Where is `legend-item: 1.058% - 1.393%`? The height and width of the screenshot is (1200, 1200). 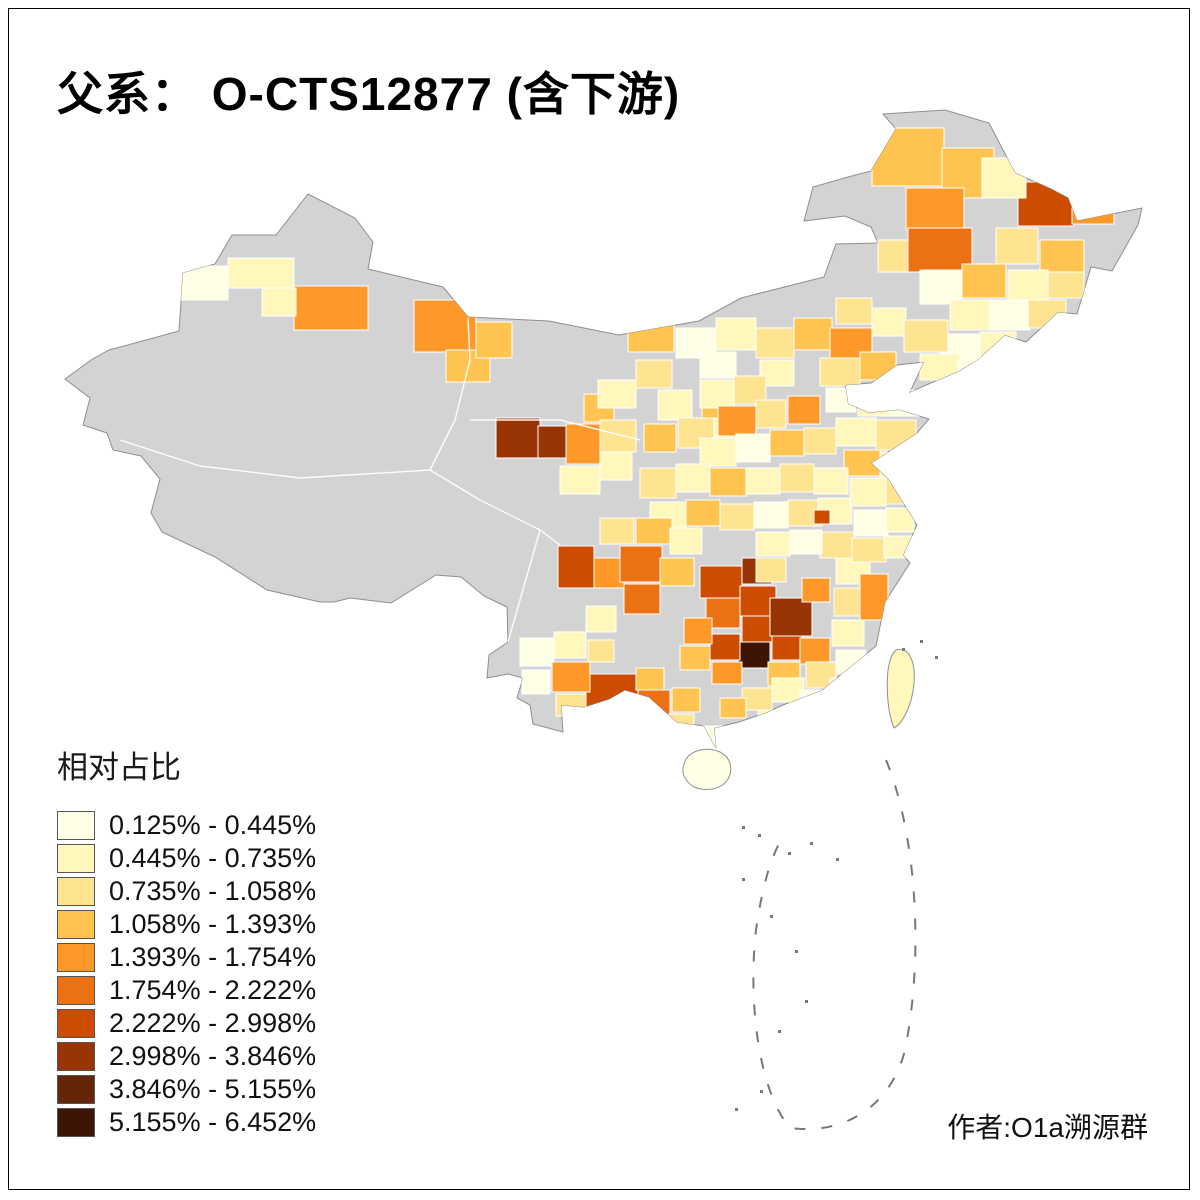
legend-item: 1.058% - 1.393% is located at coordinates (186, 924).